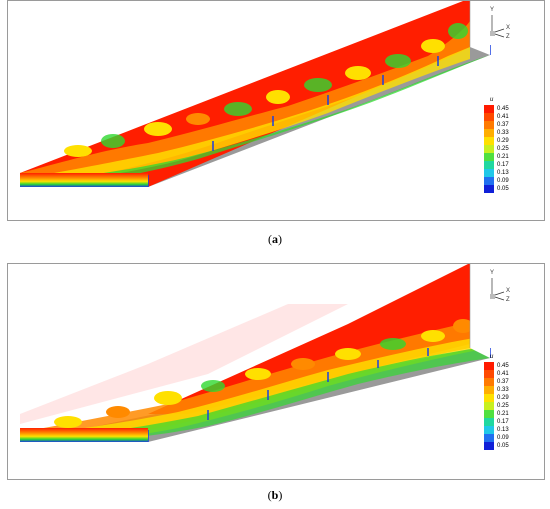  I want to click on axis-triad-a: Y X Z, so click(501, 24).